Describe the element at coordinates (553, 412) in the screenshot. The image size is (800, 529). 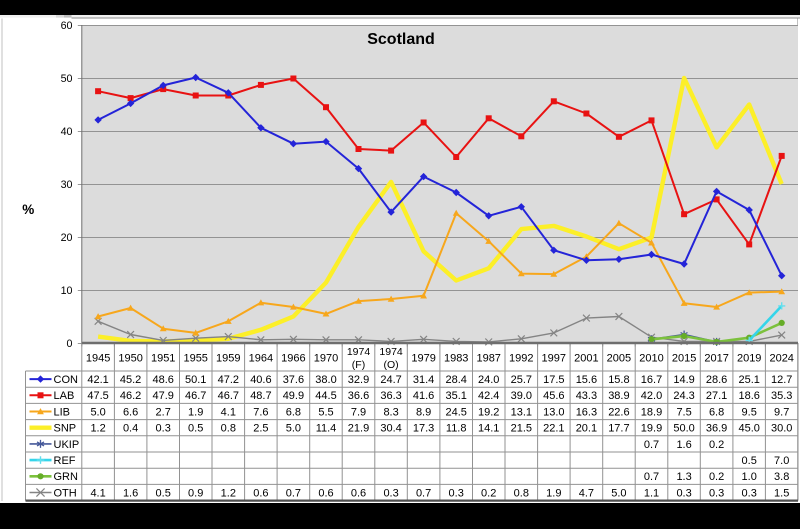
I see `svg-text: 13.0` at that location.